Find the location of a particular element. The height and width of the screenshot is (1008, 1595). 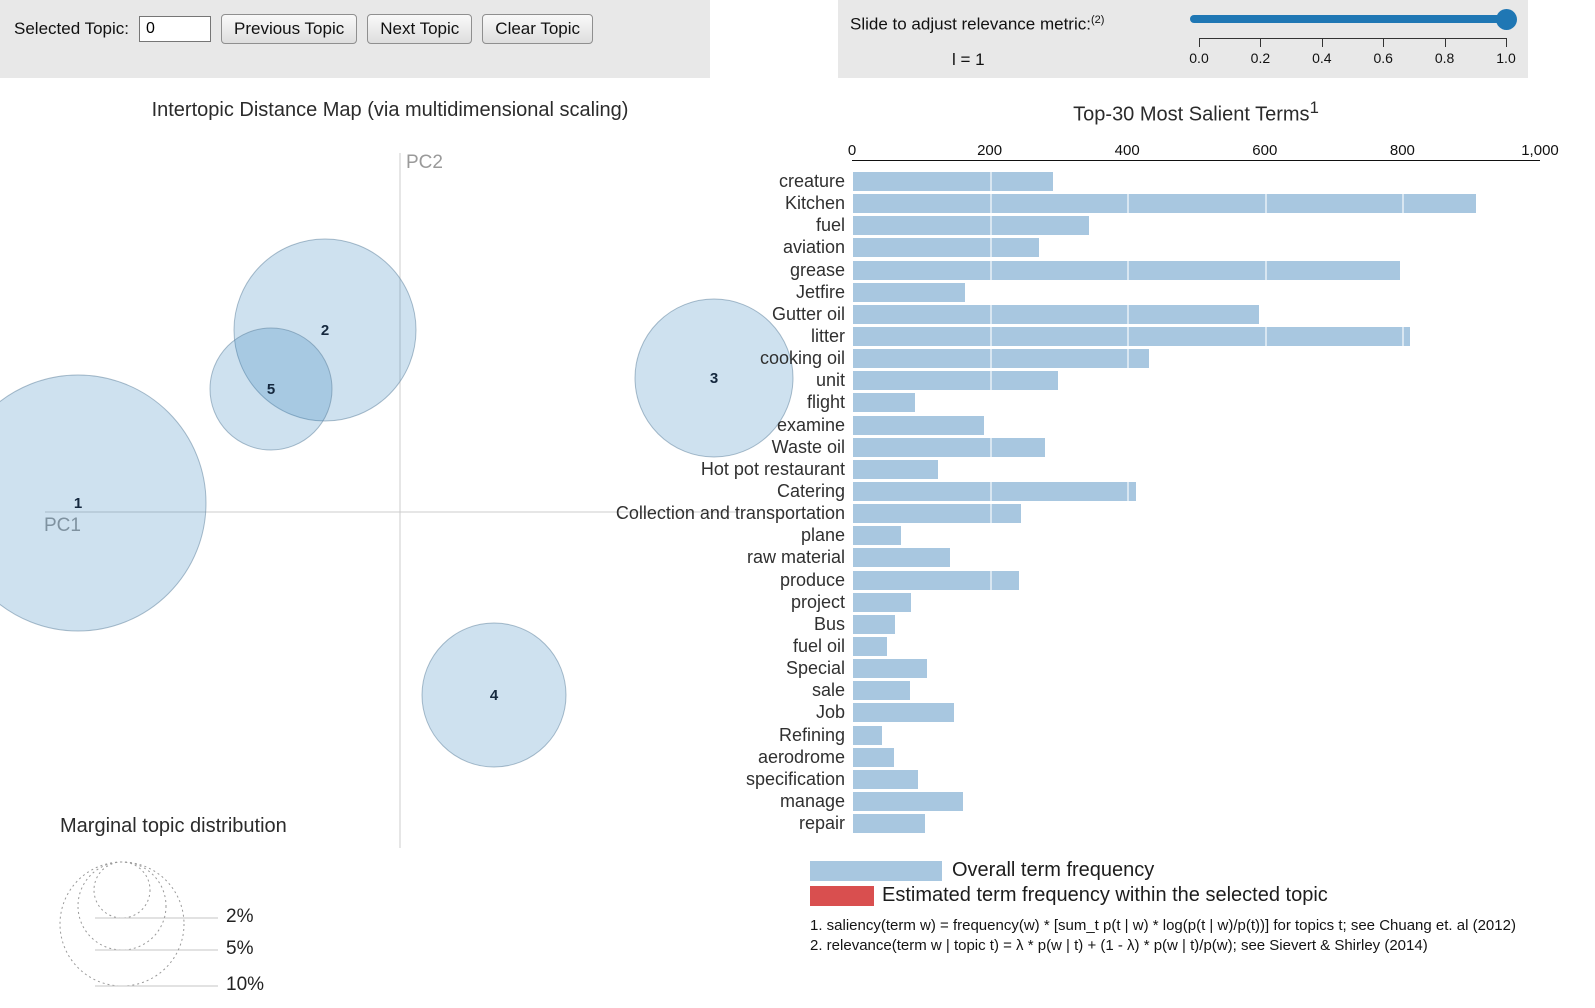

term-label: examine is located at coordinates (810, 424).